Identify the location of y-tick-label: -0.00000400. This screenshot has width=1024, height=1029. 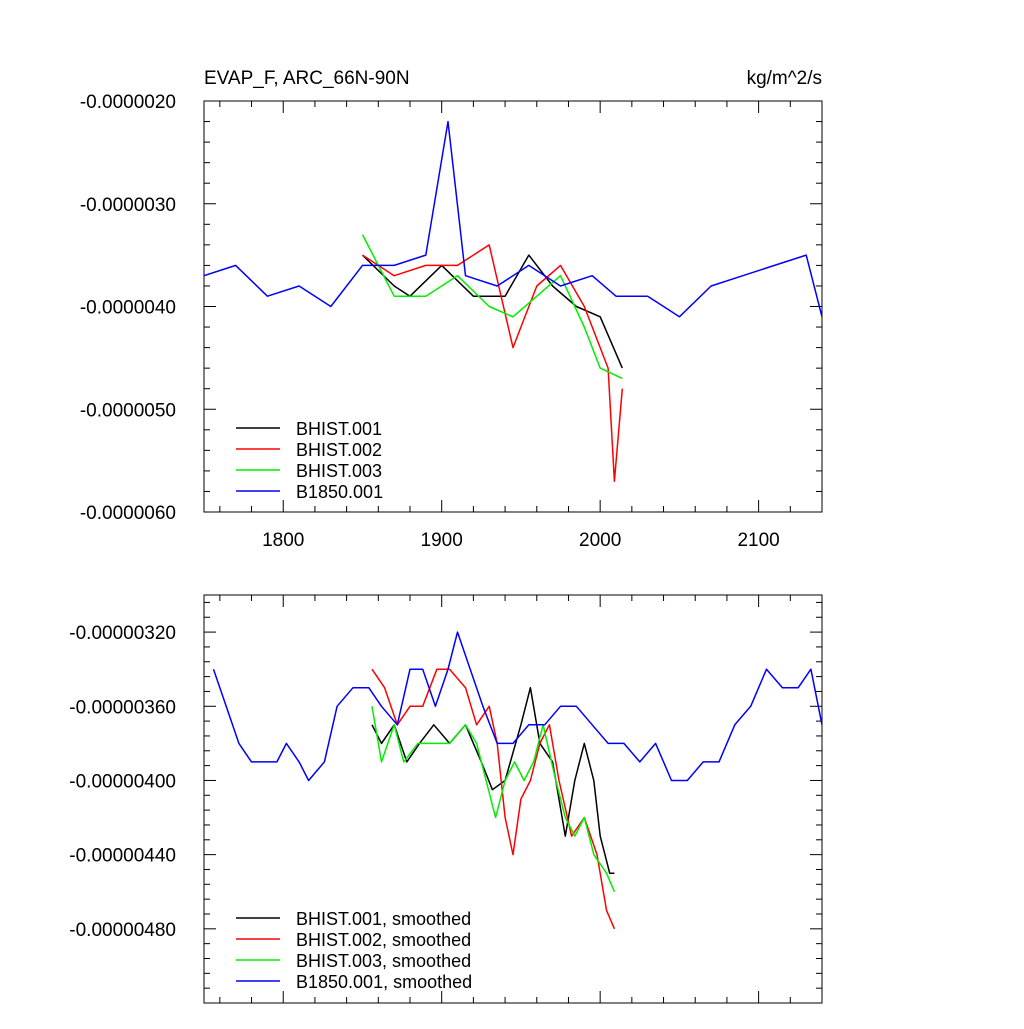
(122, 781).